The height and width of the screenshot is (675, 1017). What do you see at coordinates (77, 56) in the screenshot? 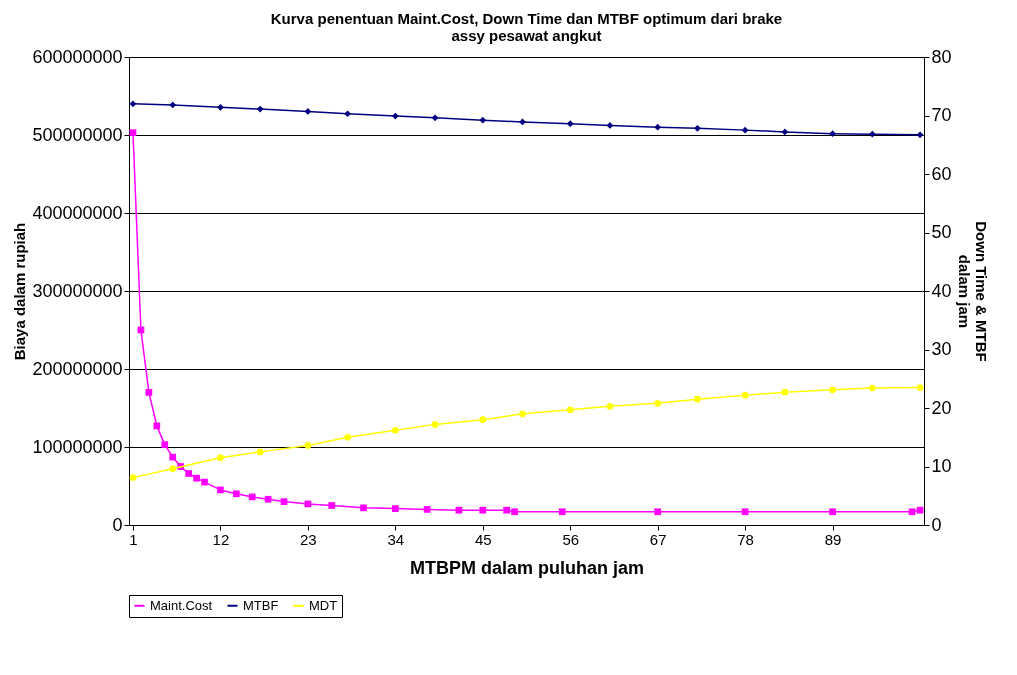
I see `y-tick-label: 600000000` at bounding box center [77, 56].